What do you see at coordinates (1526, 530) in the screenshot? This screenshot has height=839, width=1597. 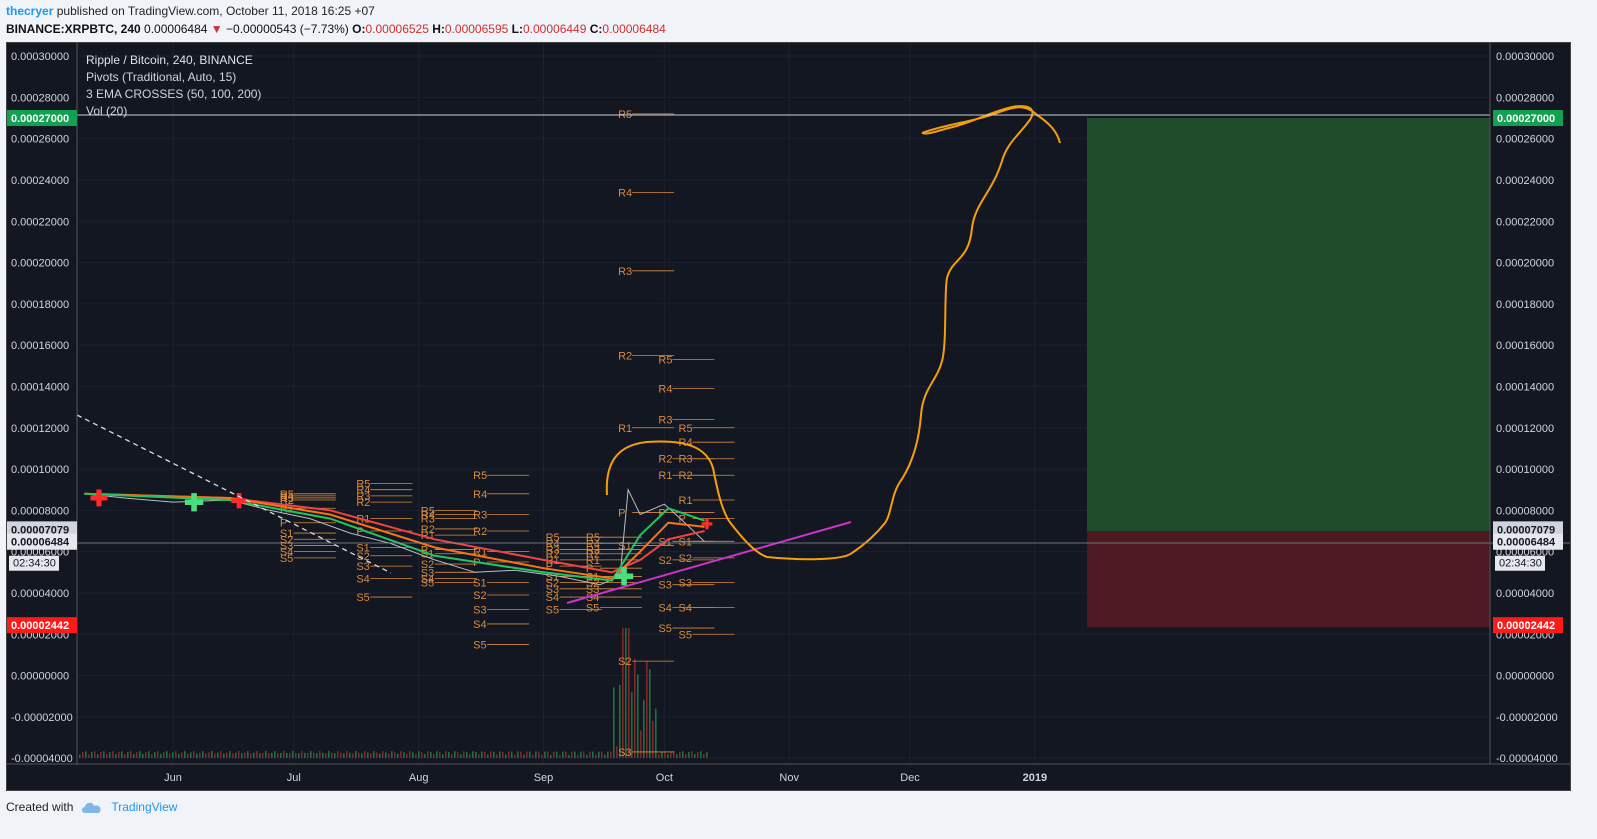 I see `entry-price-tag: 0.00007079` at bounding box center [1526, 530].